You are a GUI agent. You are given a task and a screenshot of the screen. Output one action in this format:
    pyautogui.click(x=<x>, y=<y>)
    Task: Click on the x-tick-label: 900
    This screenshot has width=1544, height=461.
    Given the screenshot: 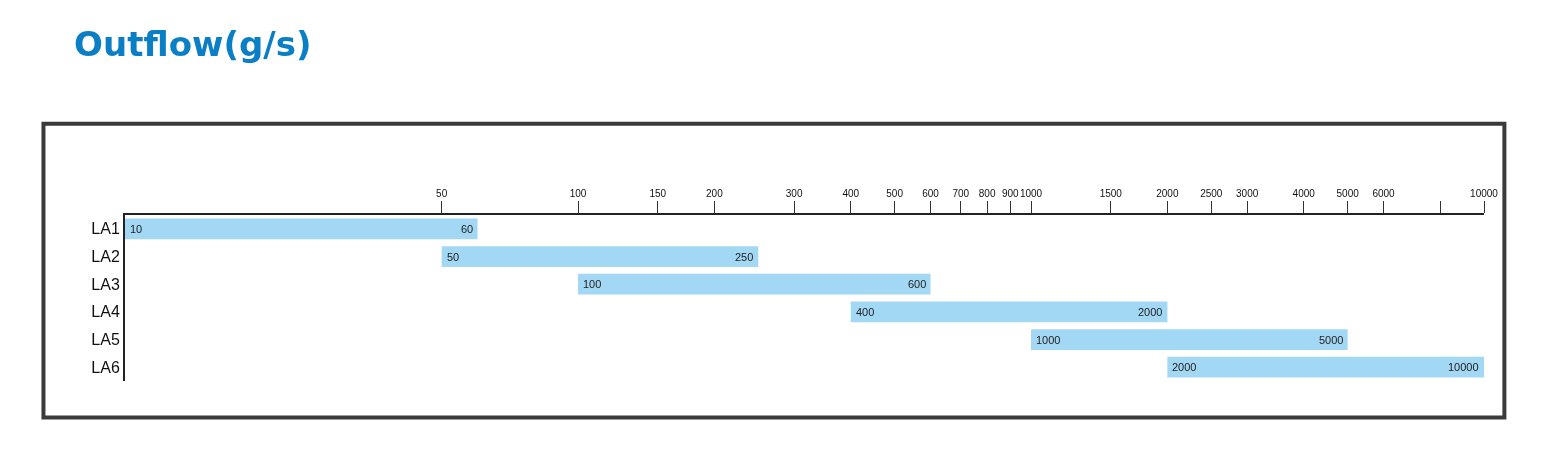 What is the action you would take?
    pyautogui.click(x=1010, y=193)
    